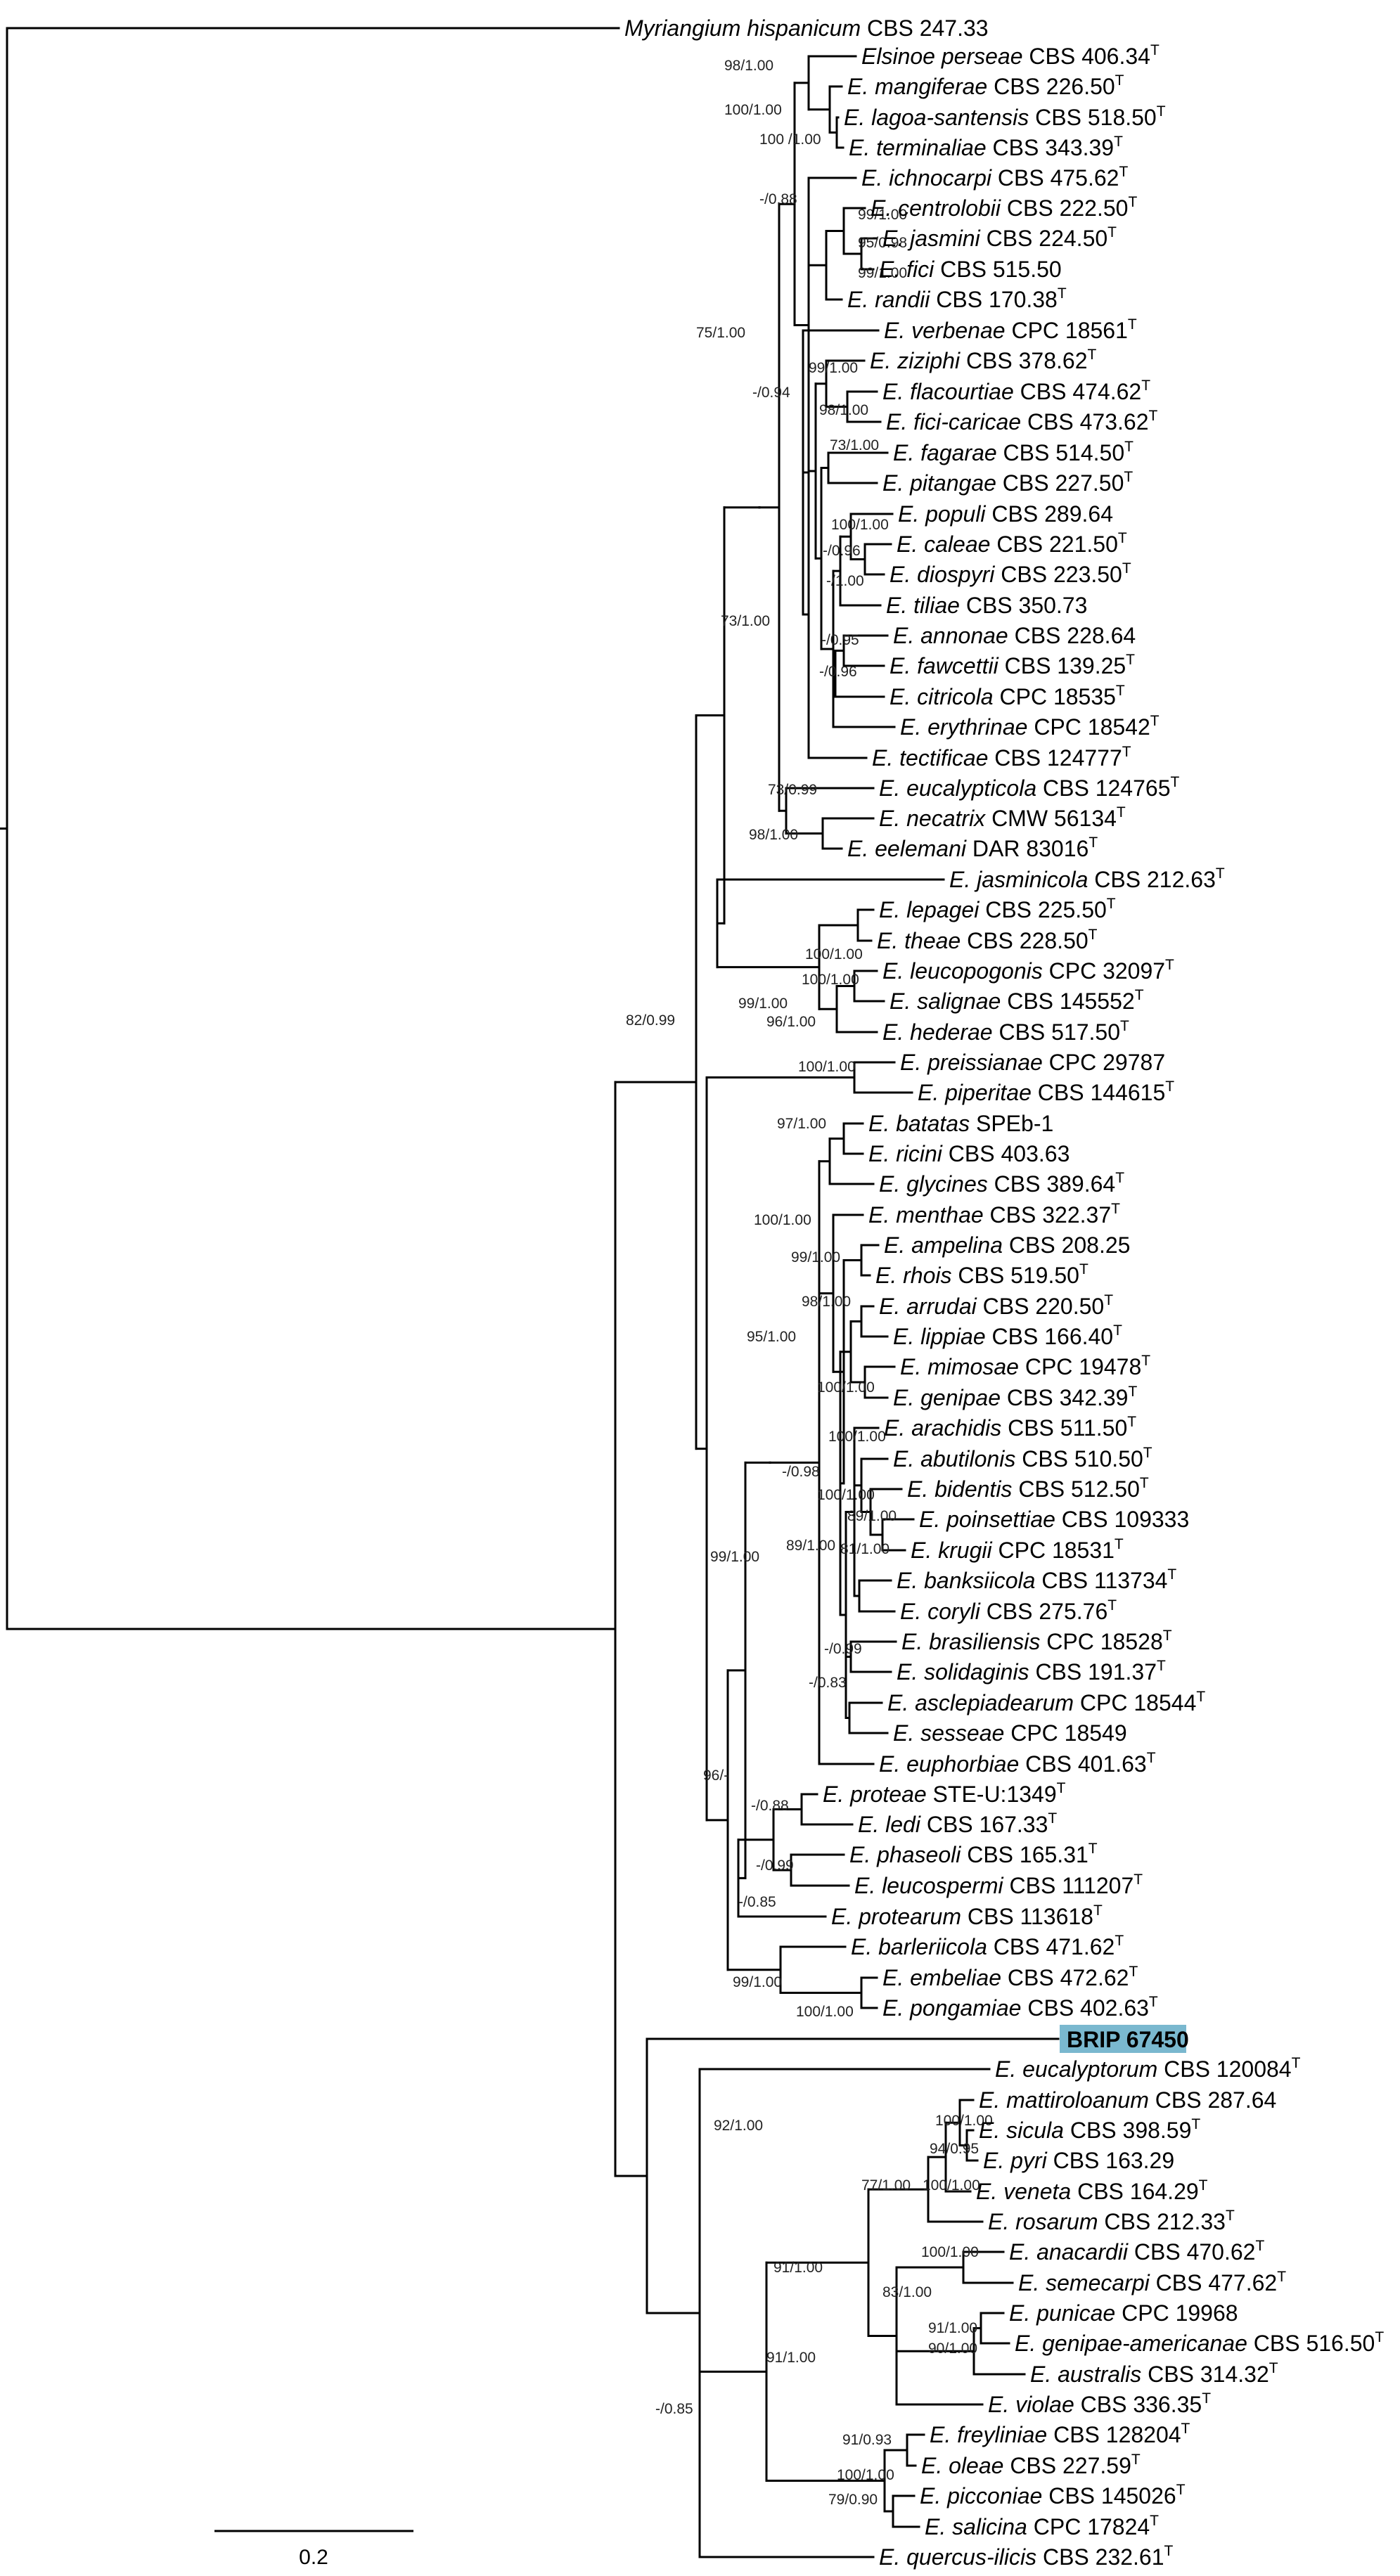 The height and width of the screenshot is (2576, 1400). What do you see at coordinates (1056, 1032) in the screenshot?
I see `strain-code: CBS 517.50` at bounding box center [1056, 1032].